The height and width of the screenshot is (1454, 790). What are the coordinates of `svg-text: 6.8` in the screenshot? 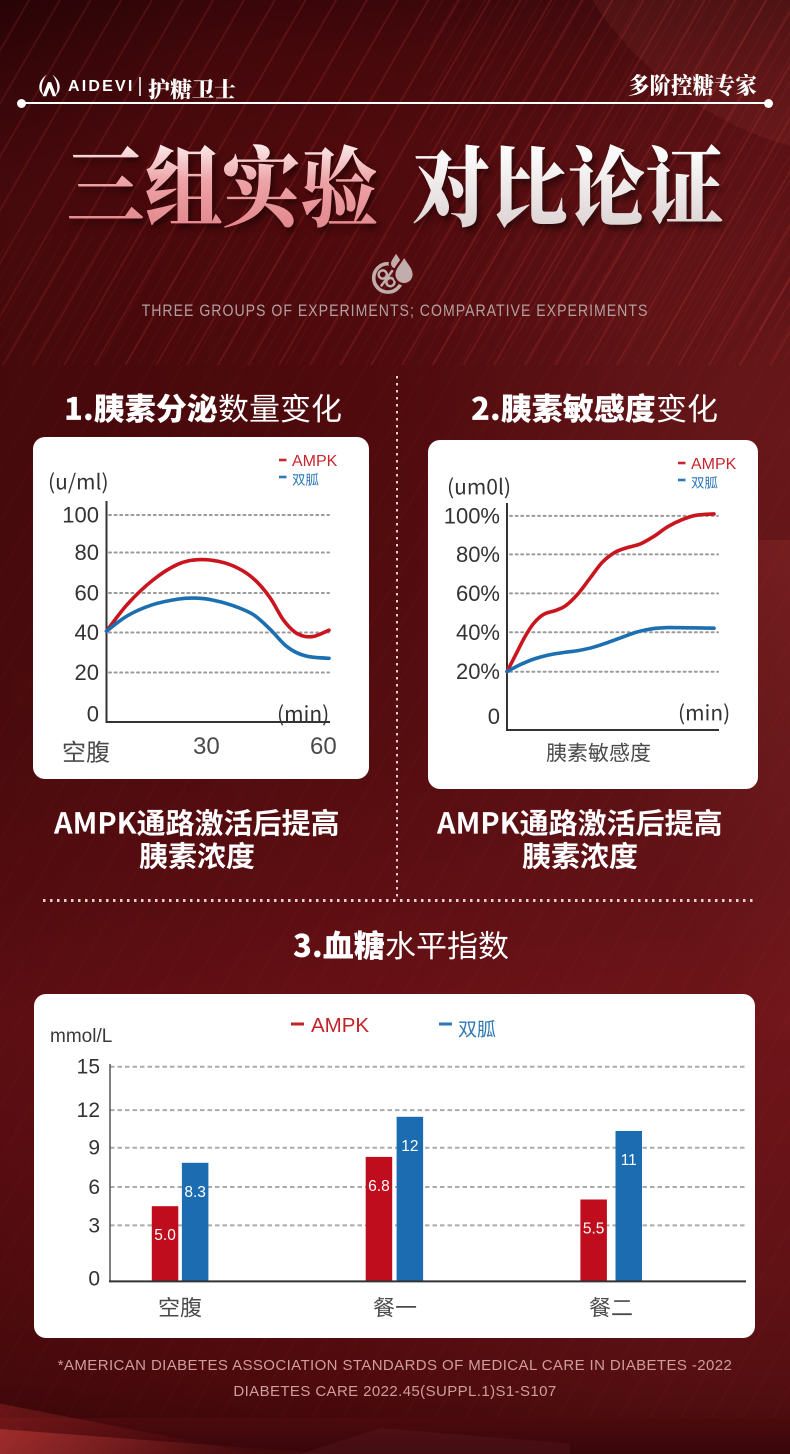 It's located at (379, 1186).